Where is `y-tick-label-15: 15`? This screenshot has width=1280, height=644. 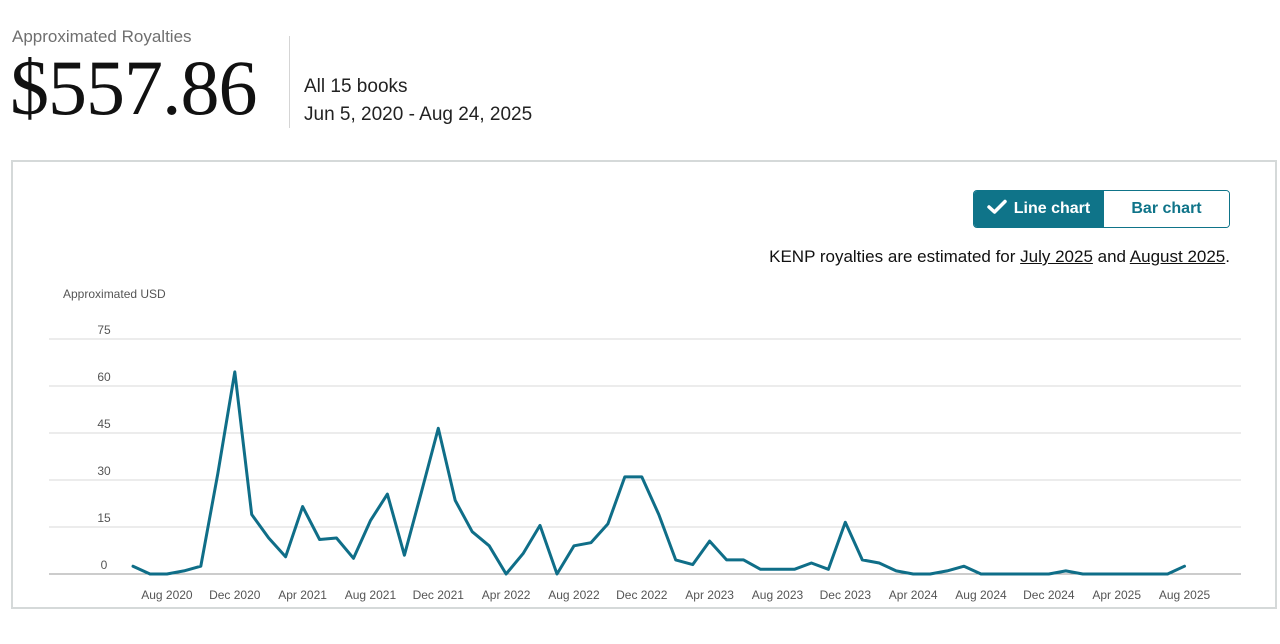 y-tick-label-15: 15 is located at coordinates (104, 518).